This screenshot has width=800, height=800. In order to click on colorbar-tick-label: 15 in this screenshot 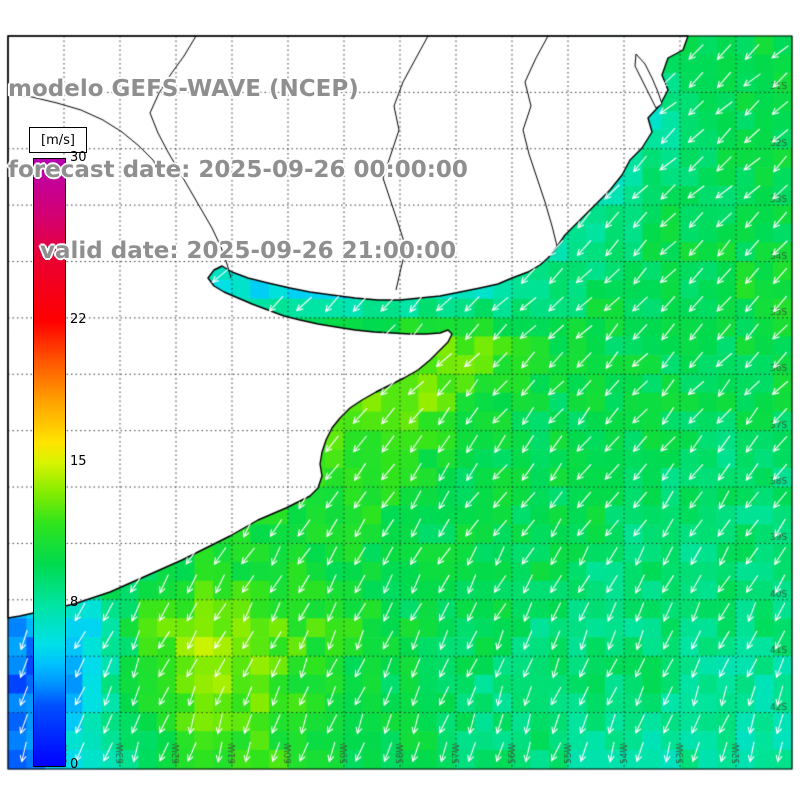, I will do `click(78, 461)`.